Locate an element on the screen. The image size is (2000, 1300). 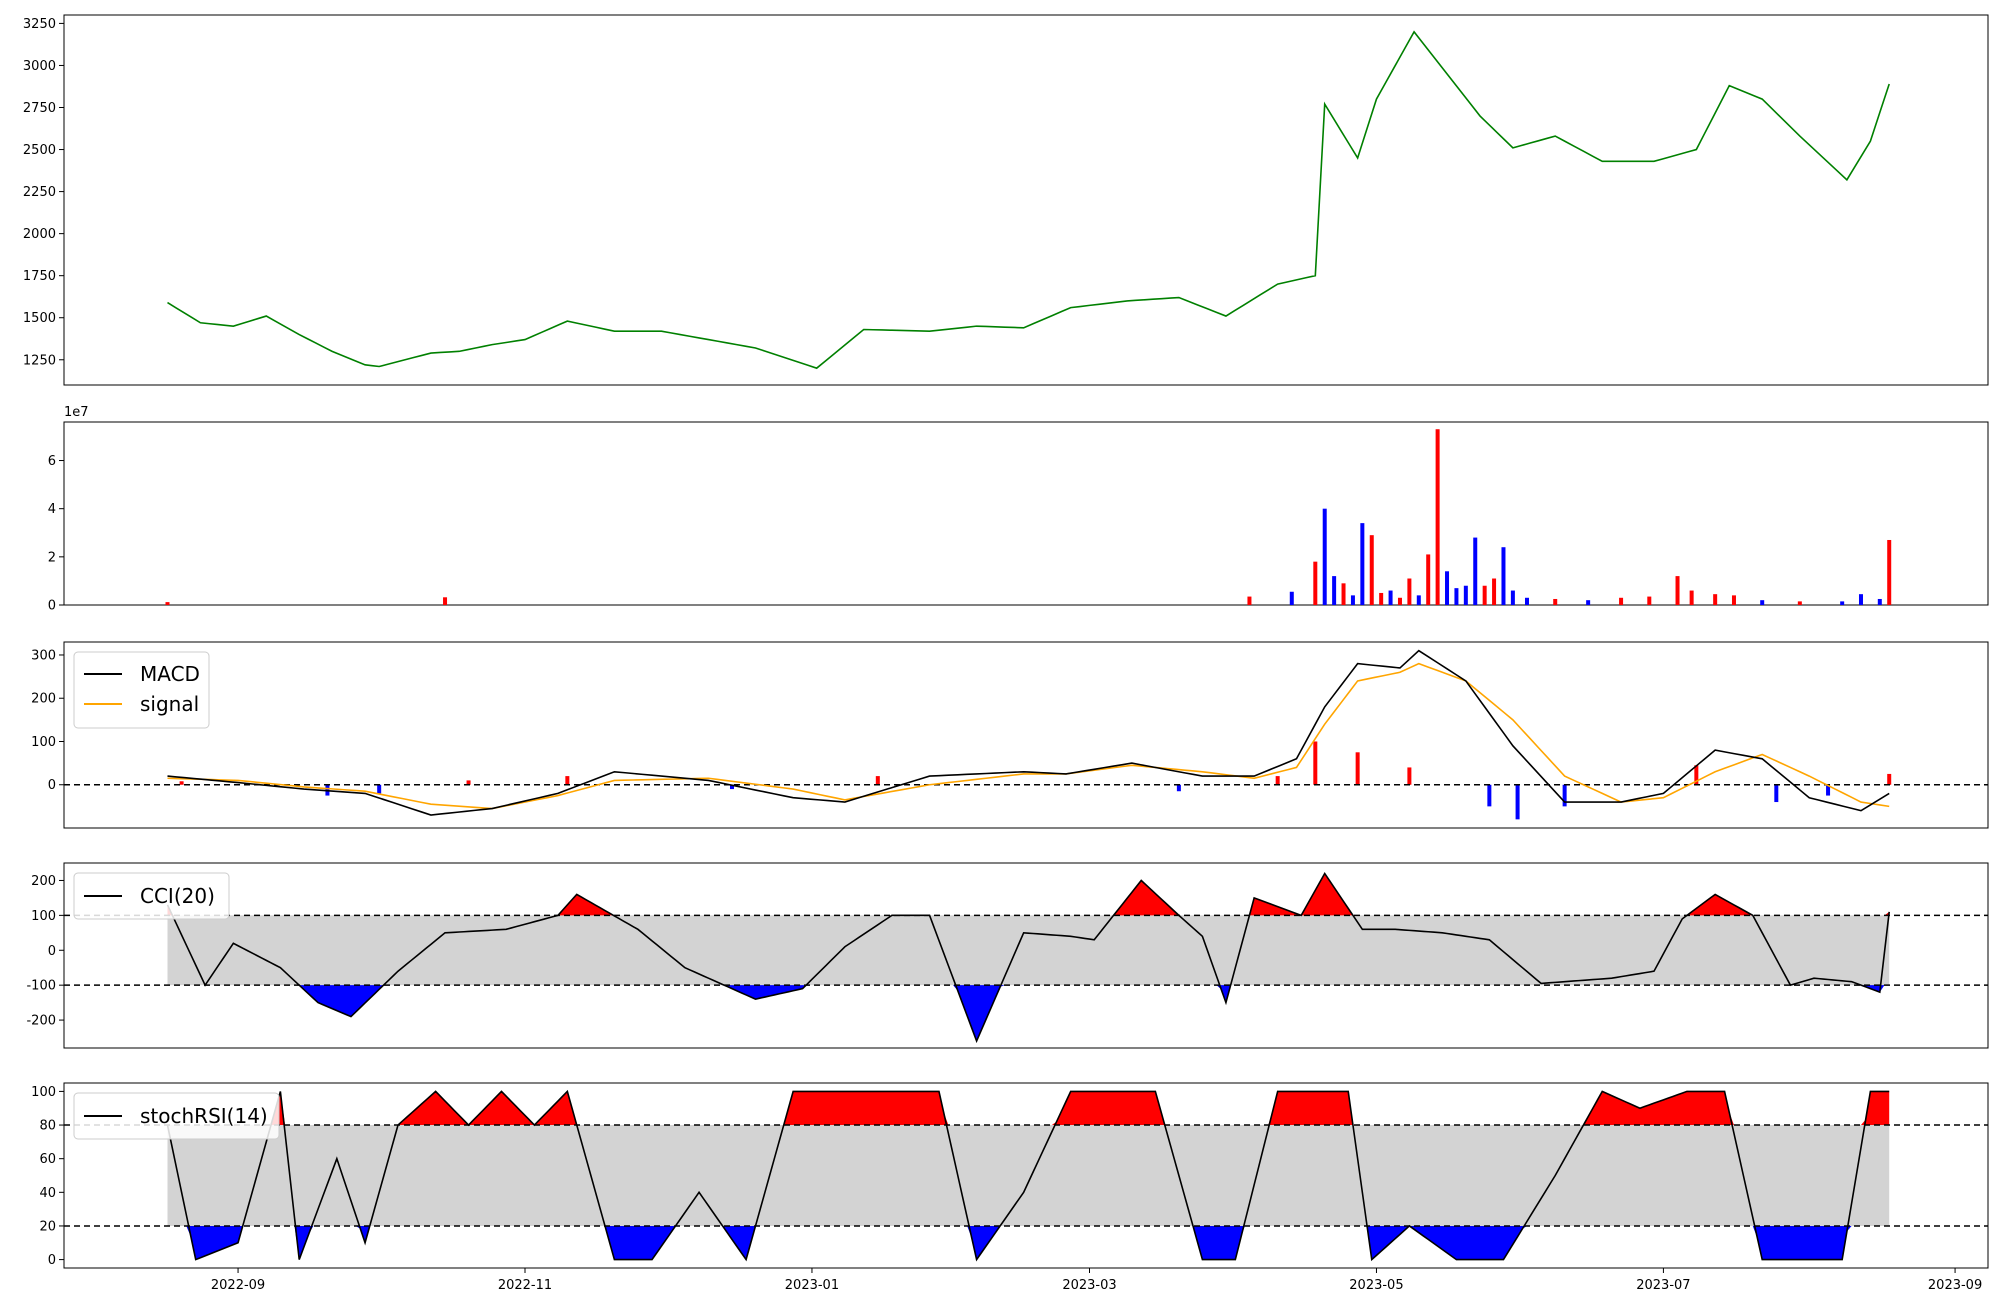
cci-frame is located at coordinates (1026, 955).